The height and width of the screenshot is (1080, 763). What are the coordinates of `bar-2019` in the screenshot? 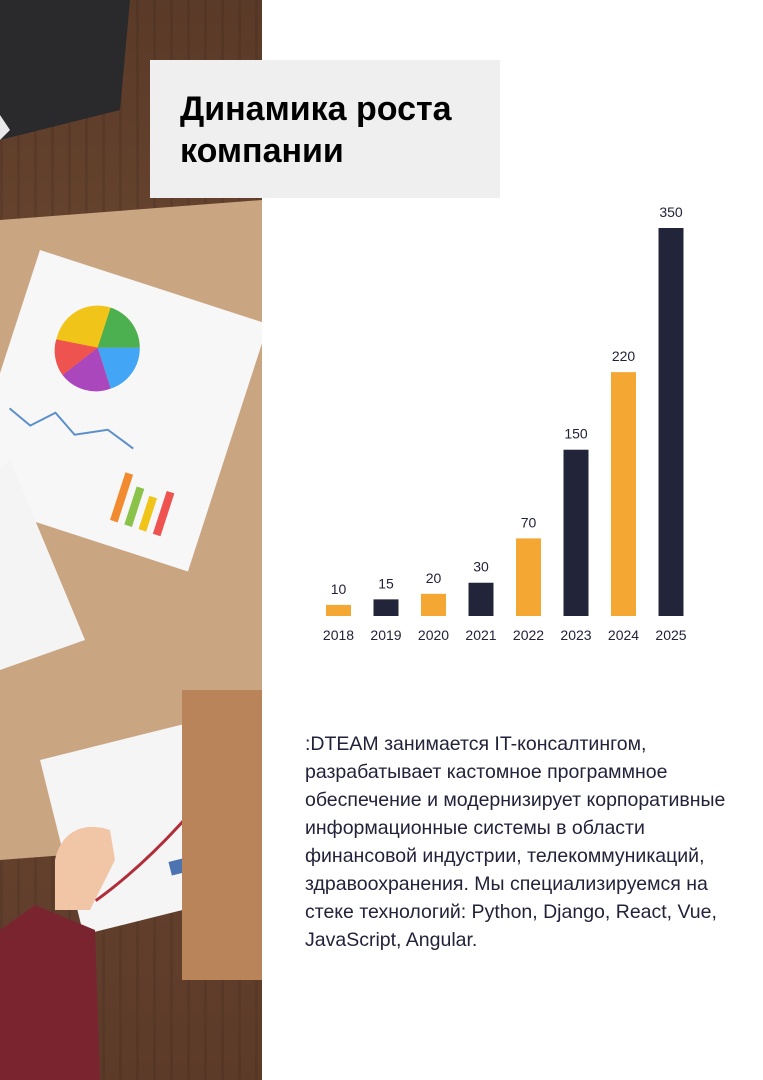 It's located at (386, 607).